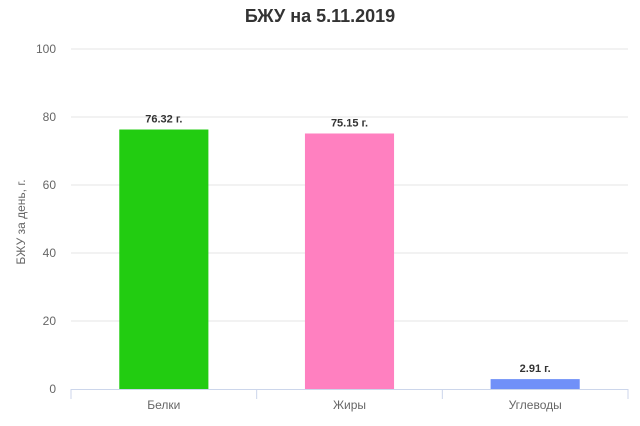 The height and width of the screenshot is (426, 640). I want to click on data-label: 76.32 г., so click(163, 120).